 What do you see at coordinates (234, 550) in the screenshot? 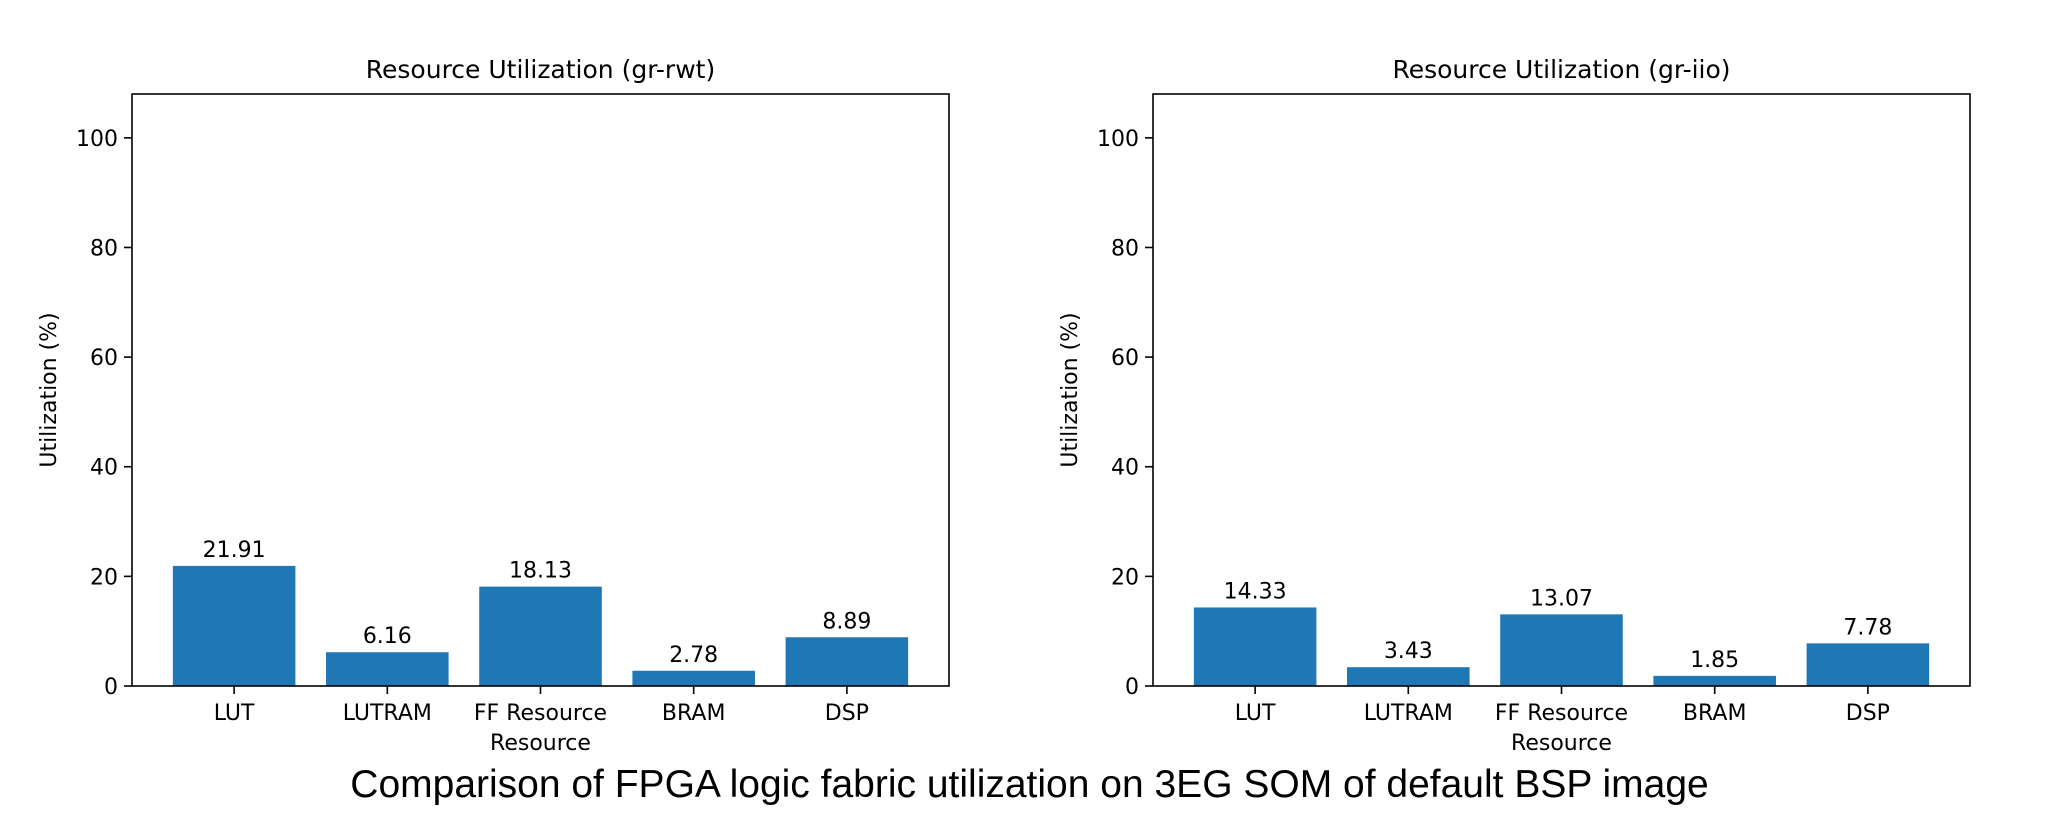
I see `data-label: 21.91` at bounding box center [234, 550].